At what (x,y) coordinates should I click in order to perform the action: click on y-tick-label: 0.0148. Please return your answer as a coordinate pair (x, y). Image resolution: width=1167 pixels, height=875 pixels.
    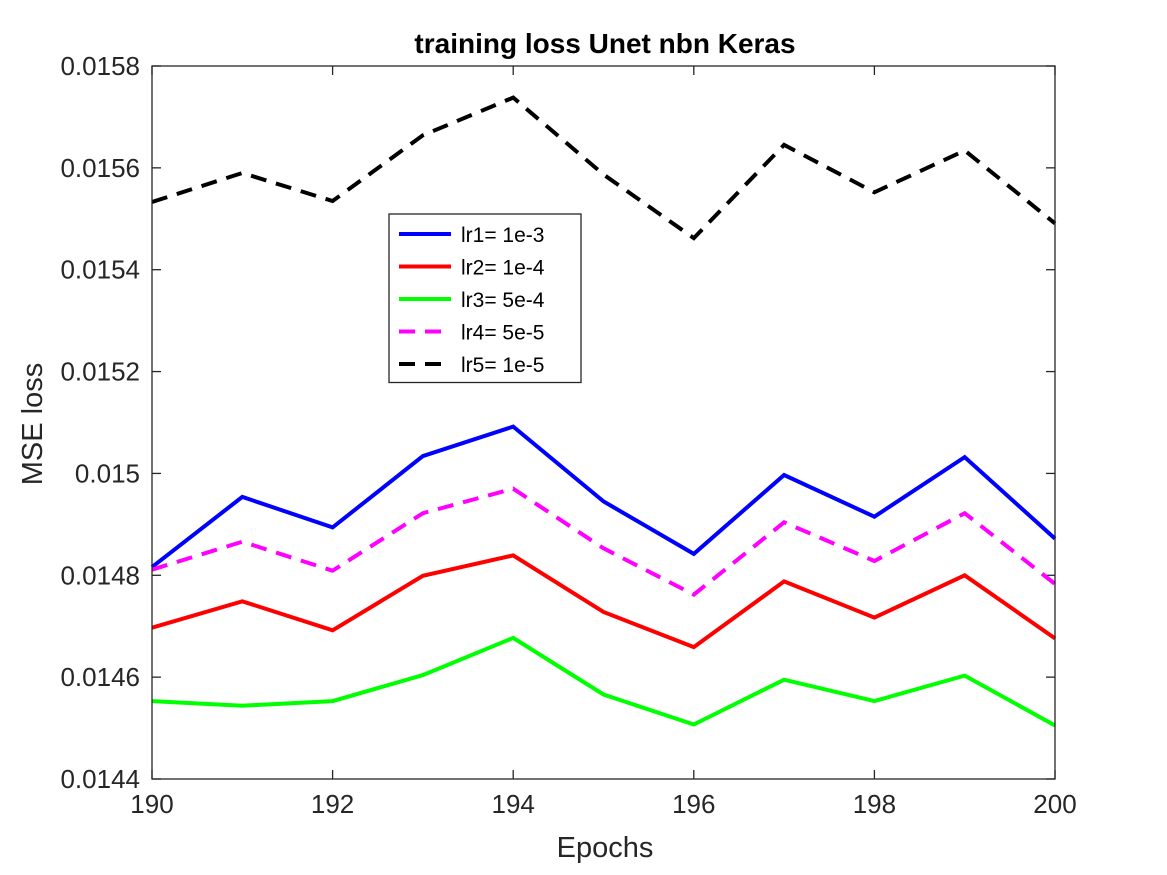
    Looking at the image, I should click on (100, 575).